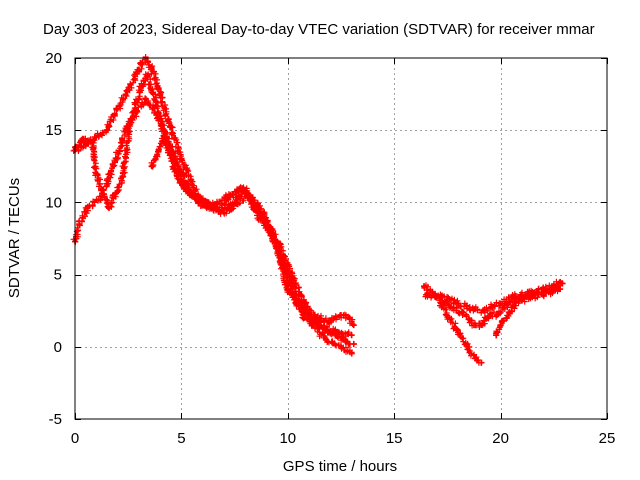 This screenshot has width=640, height=480. I want to click on y-tick-label: 5, so click(58, 275).